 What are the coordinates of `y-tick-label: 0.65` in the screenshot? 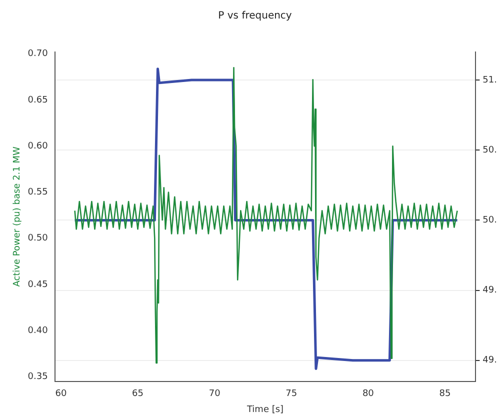 It's located at (38, 100).